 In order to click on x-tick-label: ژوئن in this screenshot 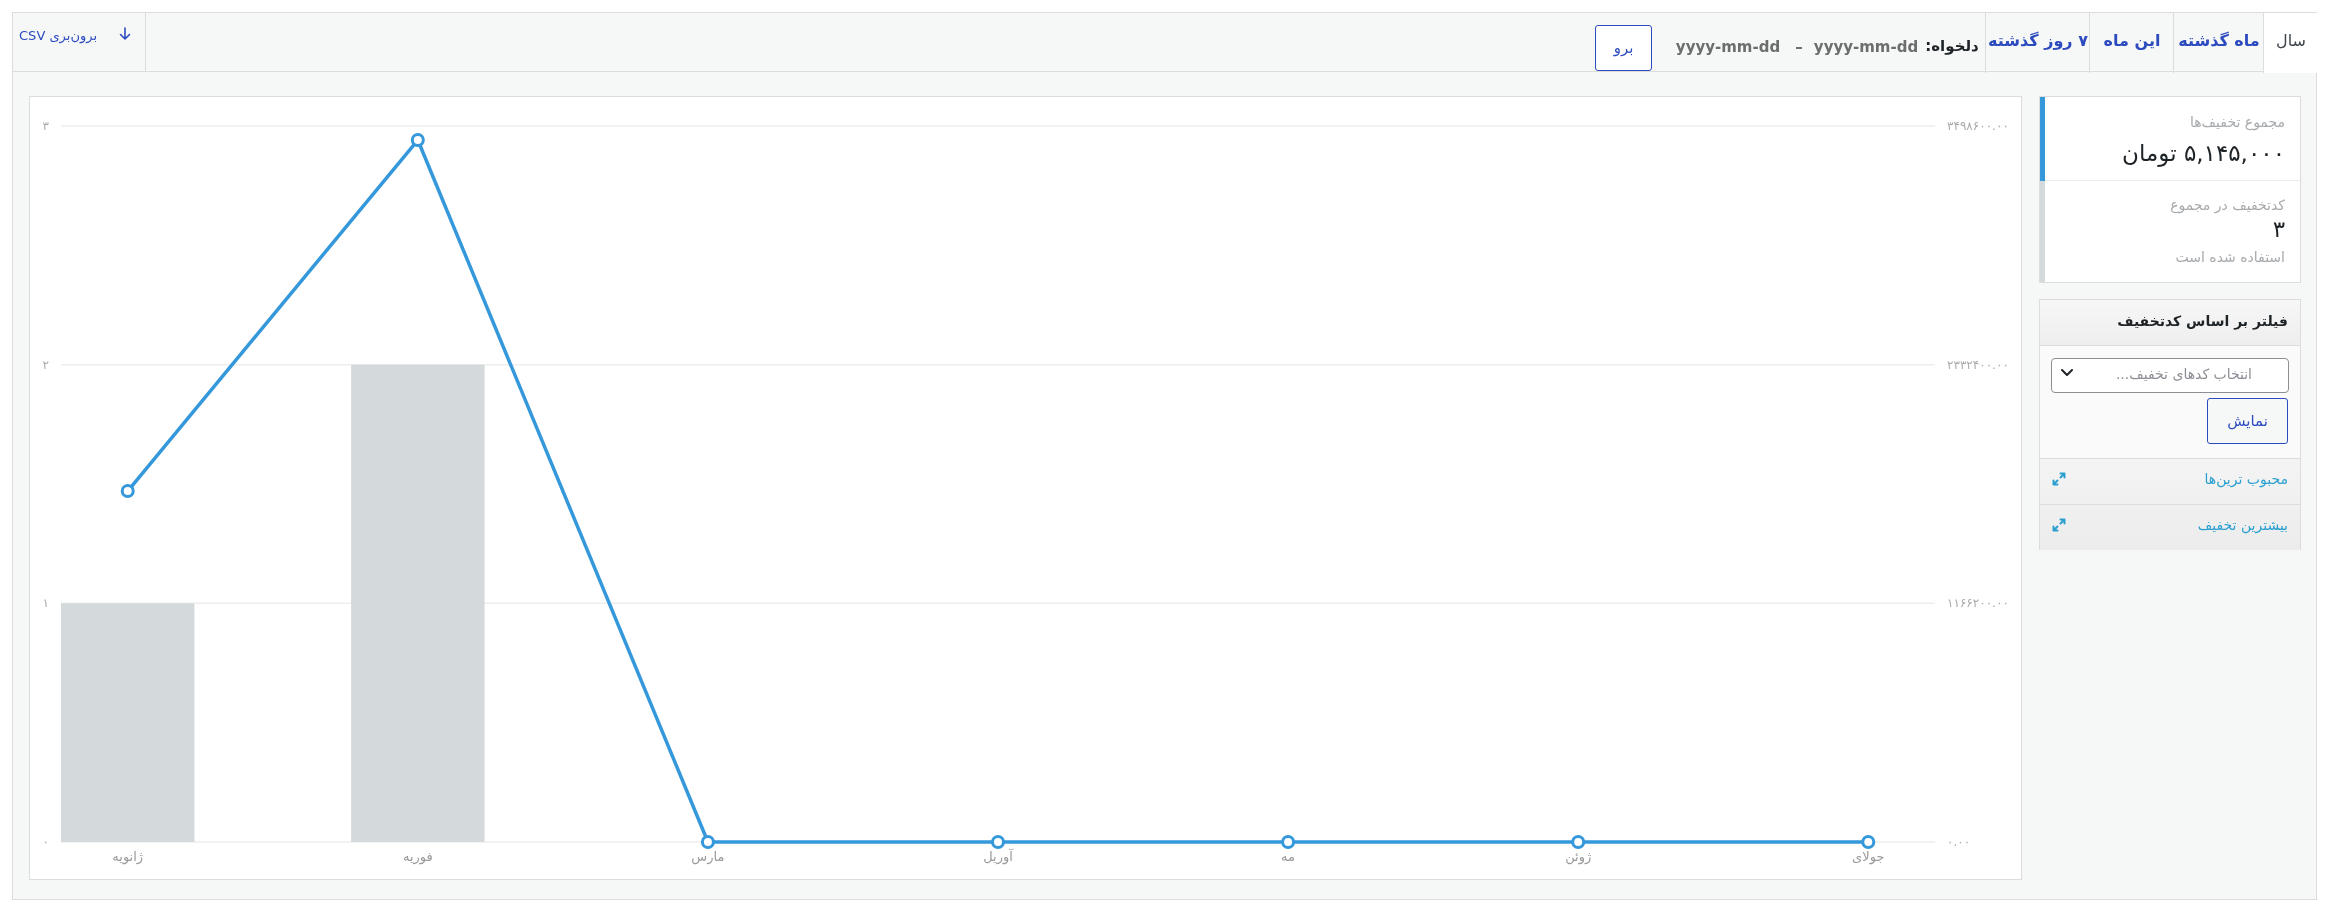, I will do `click(1578, 856)`.